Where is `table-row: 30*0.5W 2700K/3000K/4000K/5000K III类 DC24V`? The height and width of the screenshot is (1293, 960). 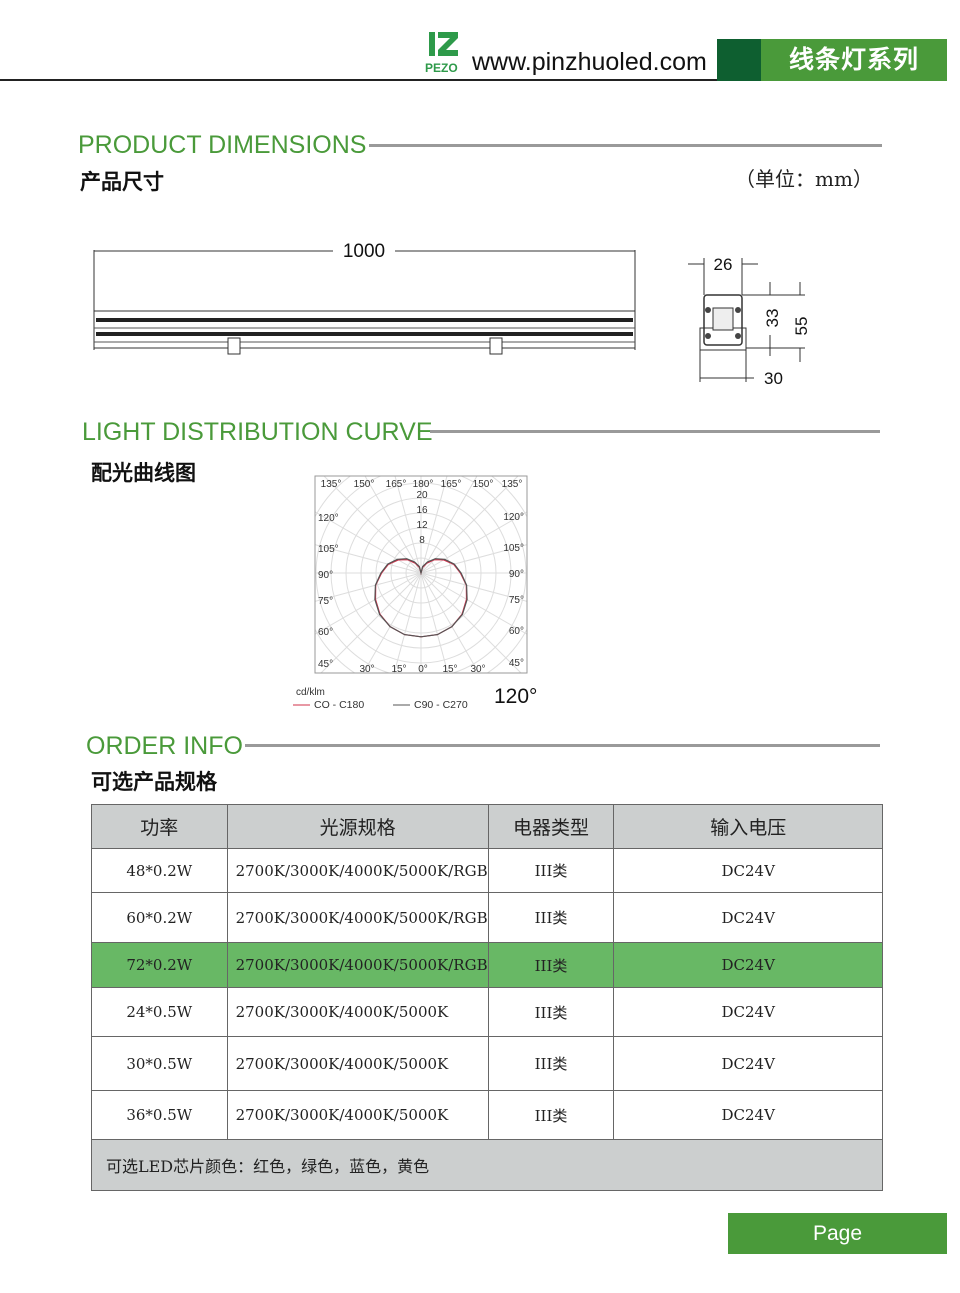 table-row: 30*0.5W 2700K/3000K/4000K/5000K III类 DC24V is located at coordinates (487, 1063).